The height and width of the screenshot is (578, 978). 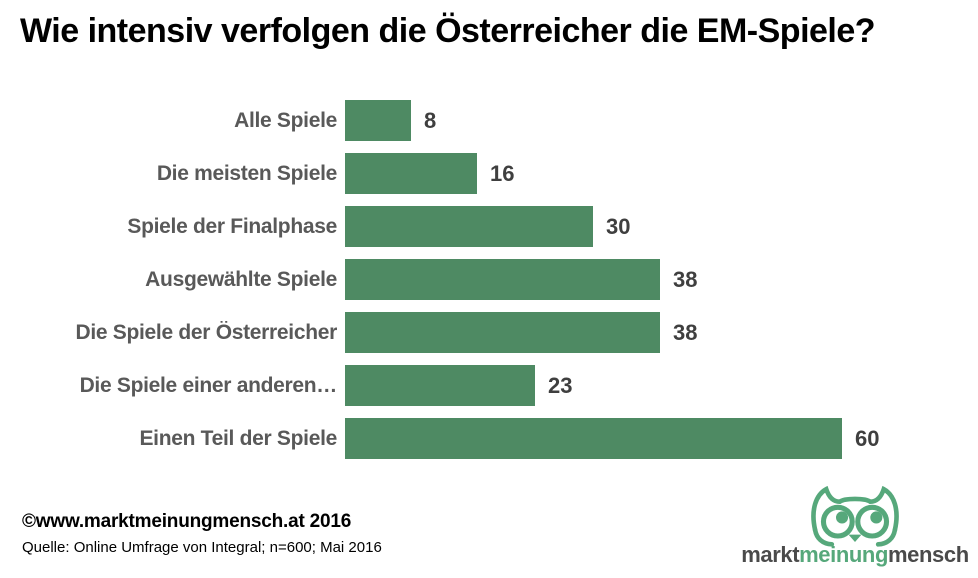 What do you see at coordinates (867, 438) in the screenshot?
I see `value-label: 60` at bounding box center [867, 438].